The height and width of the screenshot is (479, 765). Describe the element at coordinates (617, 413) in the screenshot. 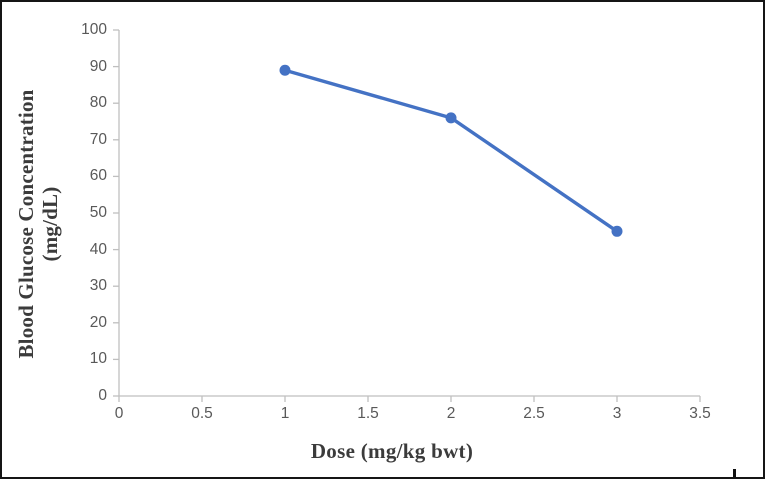

I see `x-tick-label: 3` at that location.